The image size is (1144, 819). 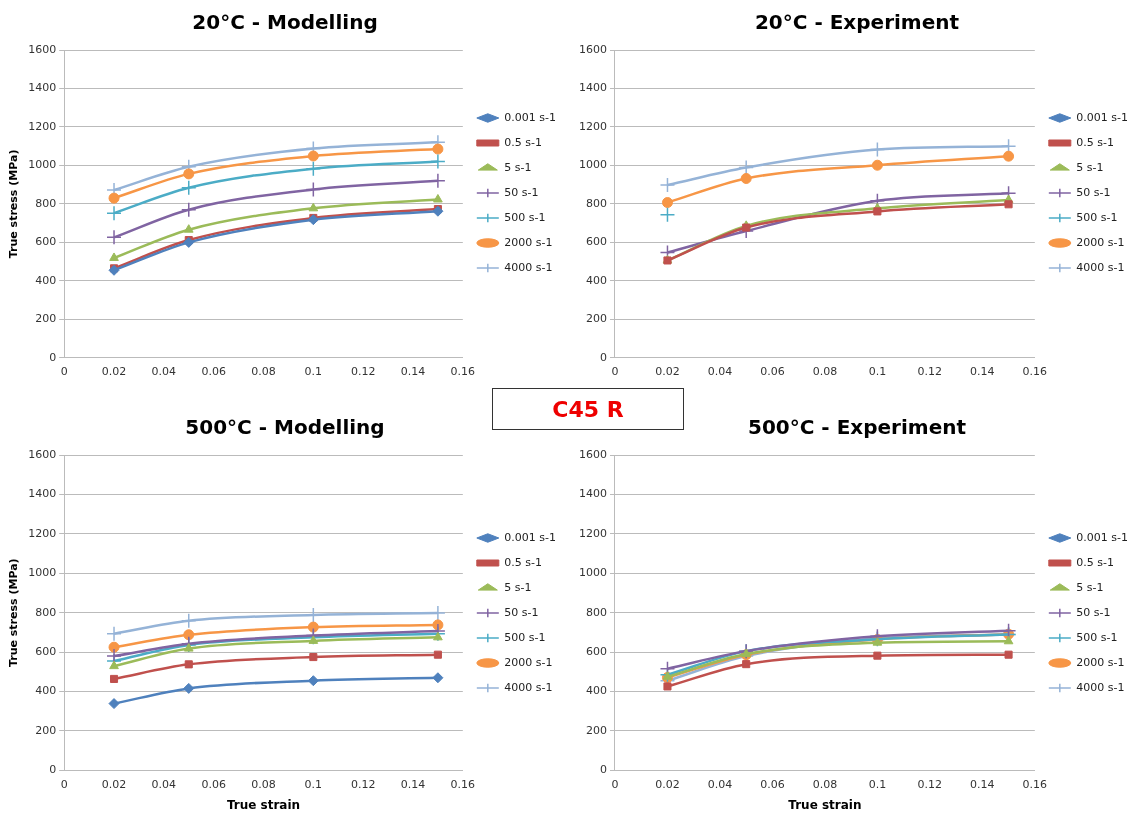 I want to click on chart-title: 20°C - Modelling, so click(x=285, y=22).